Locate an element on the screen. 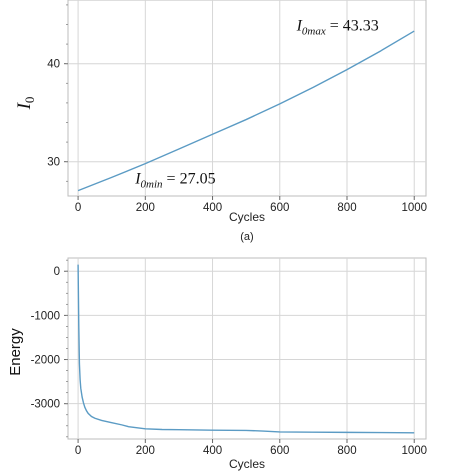  y-tick-label: -3000 is located at coordinates (45, 405).